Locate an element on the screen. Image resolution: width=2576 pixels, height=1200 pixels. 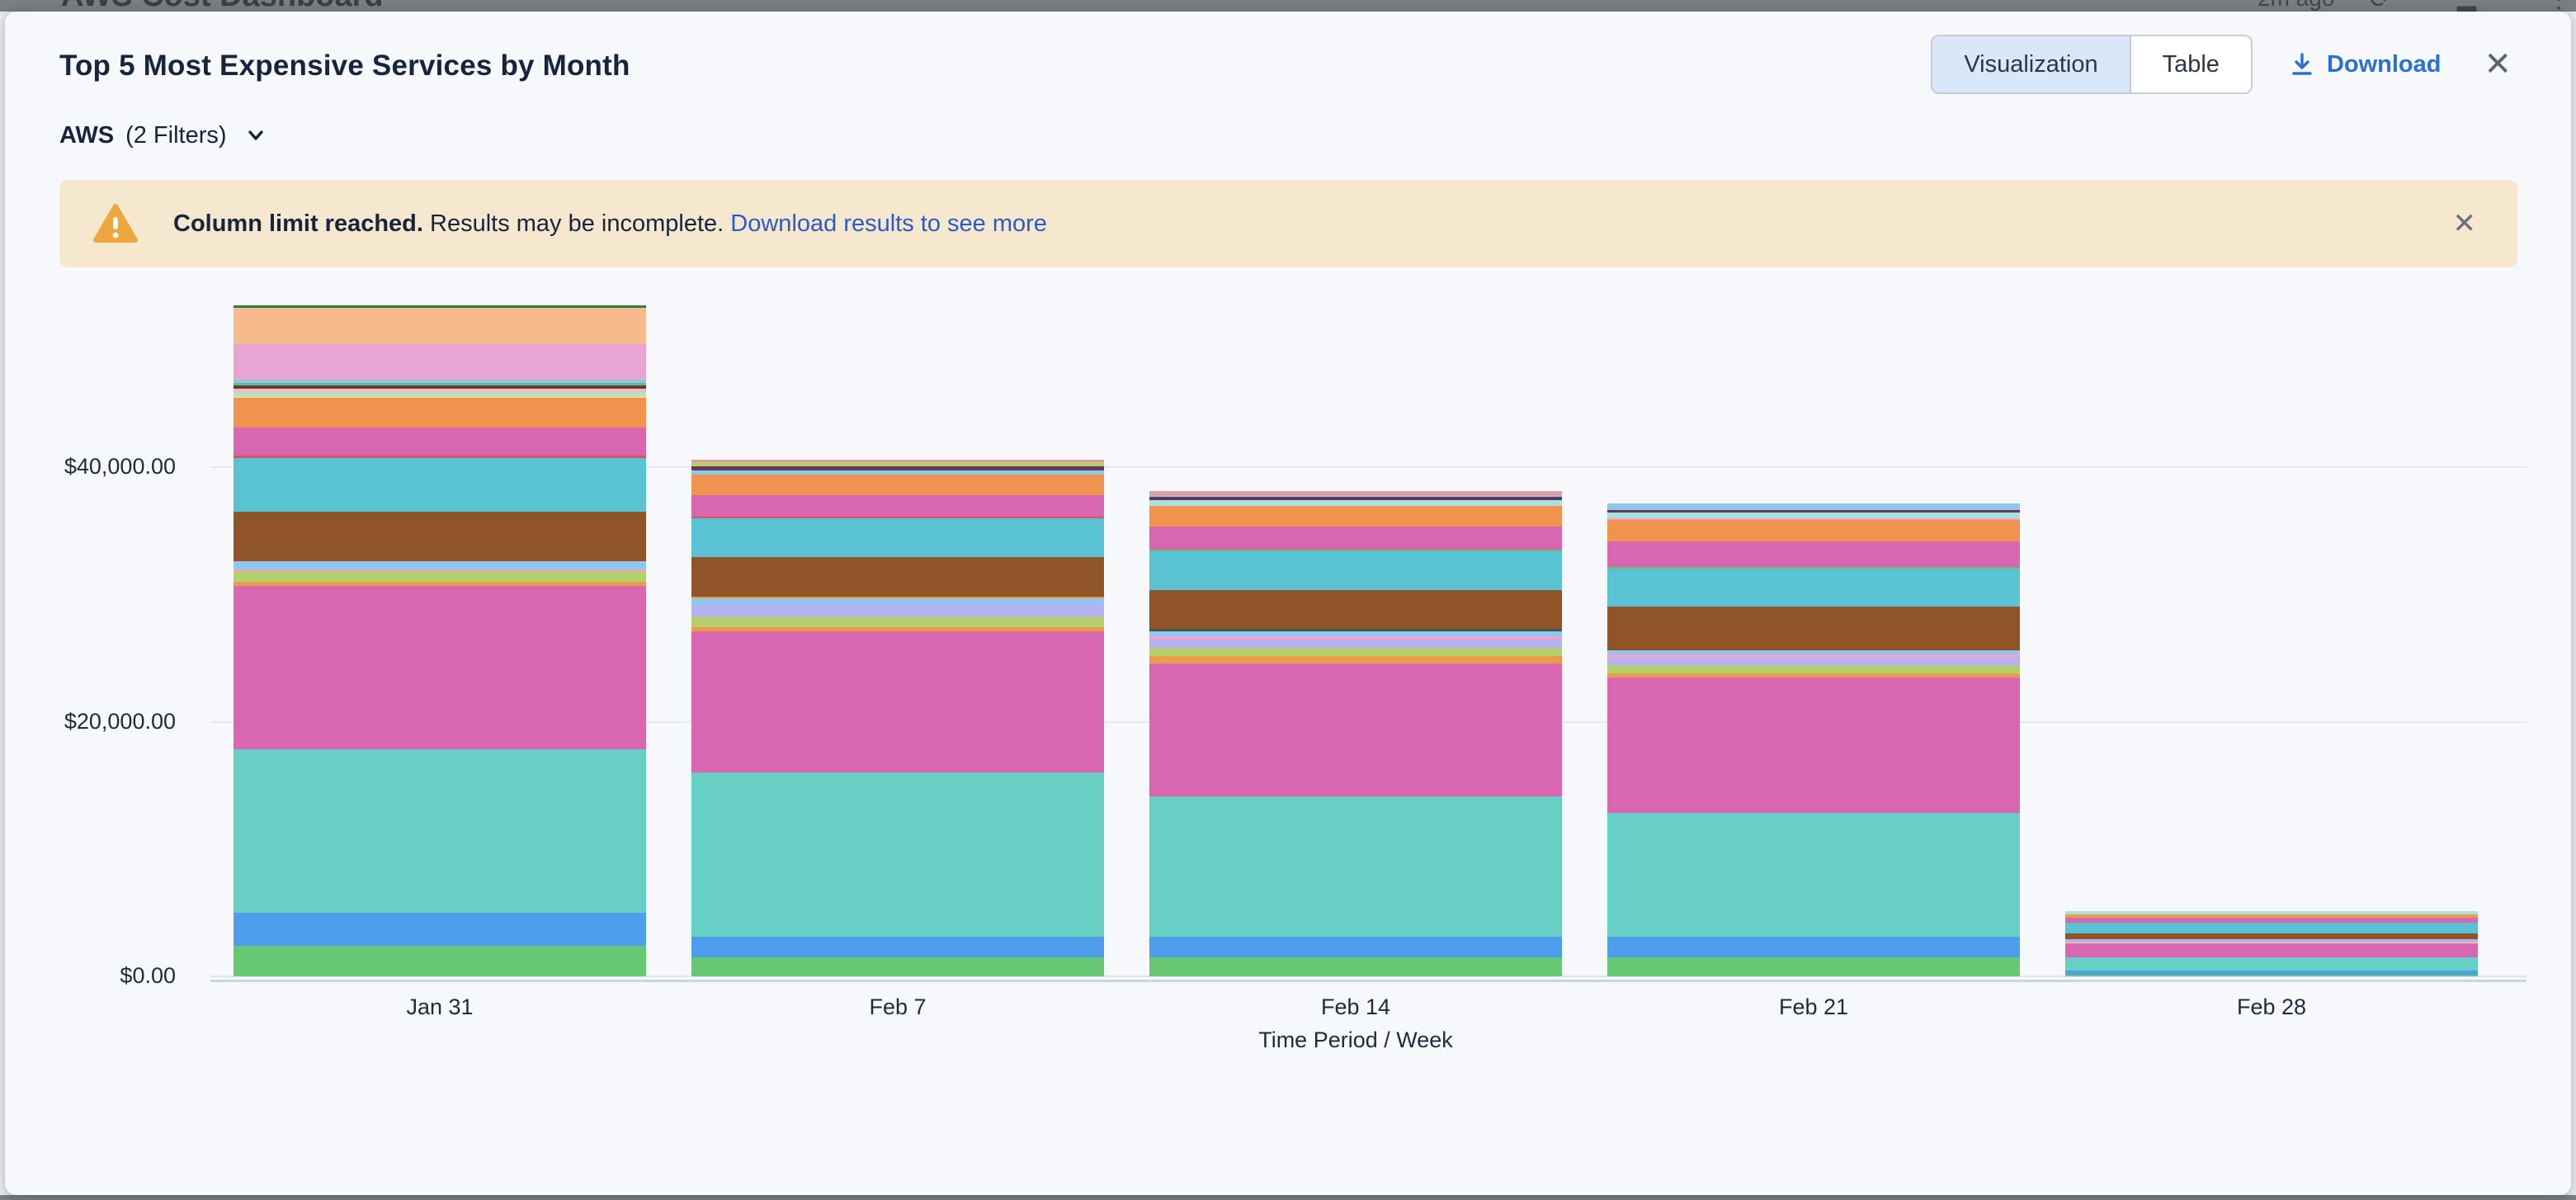
download-button: Download is located at coordinates (2365, 64).